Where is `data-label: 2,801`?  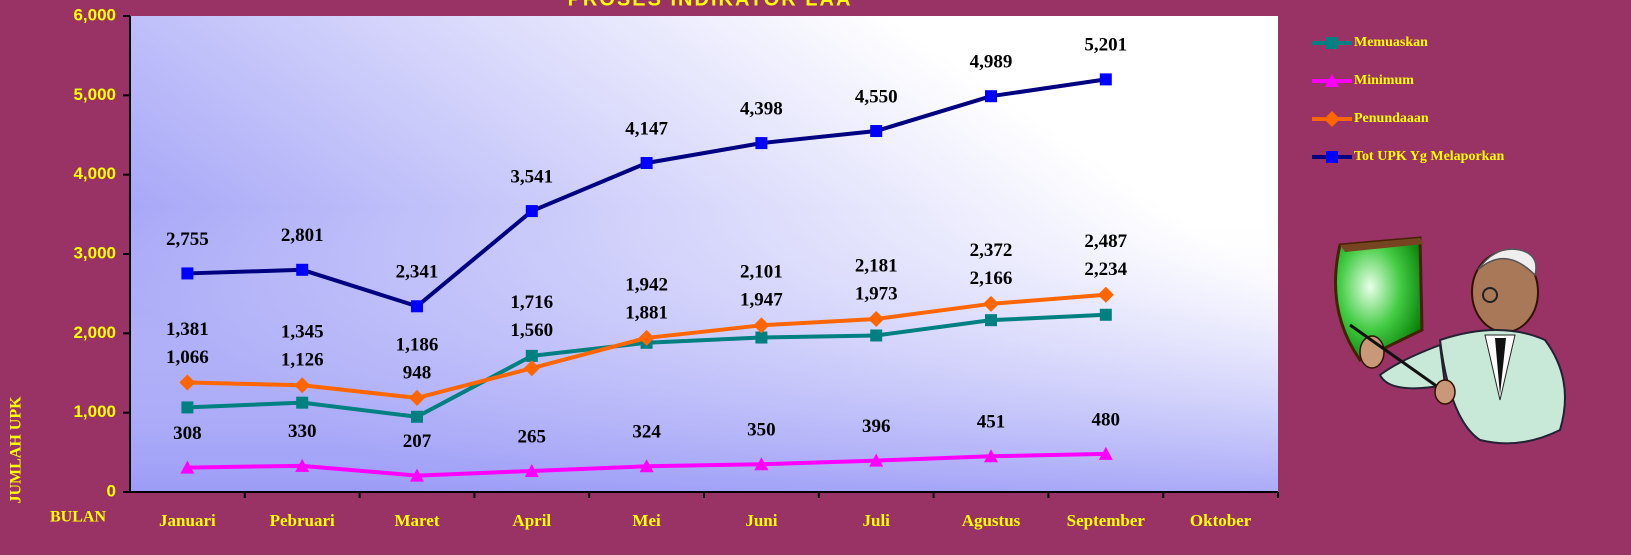
data-label: 2,801 is located at coordinates (302, 235).